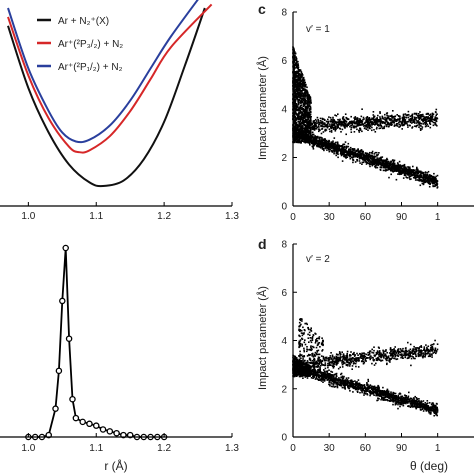  What do you see at coordinates (232, 216) in the screenshot?
I see `panel-a-x-tick-label: 1.3` at bounding box center [232, 216].